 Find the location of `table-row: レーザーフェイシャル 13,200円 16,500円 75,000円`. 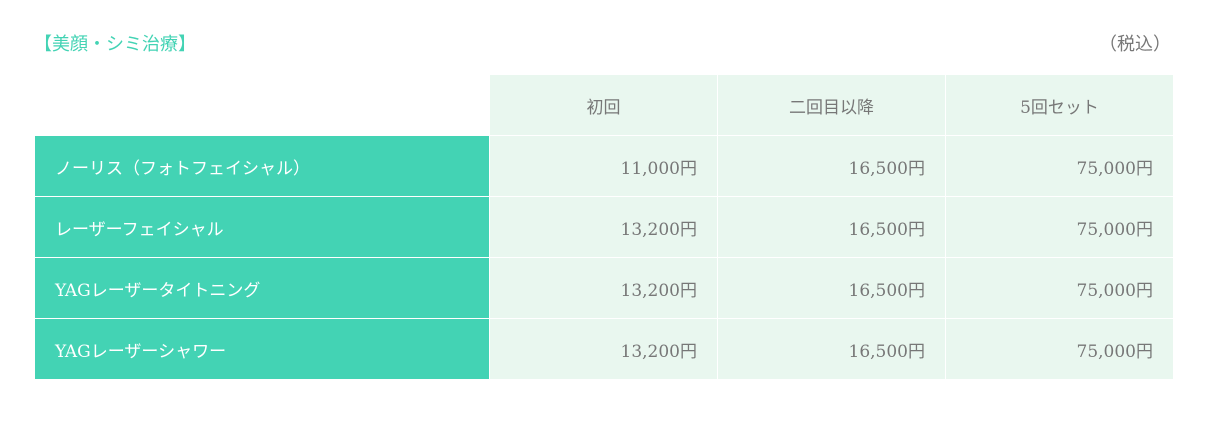

table-row: レーザーフェイシャル 13,200円 16,500円 75,000円 is located at coordinates (604, 227).